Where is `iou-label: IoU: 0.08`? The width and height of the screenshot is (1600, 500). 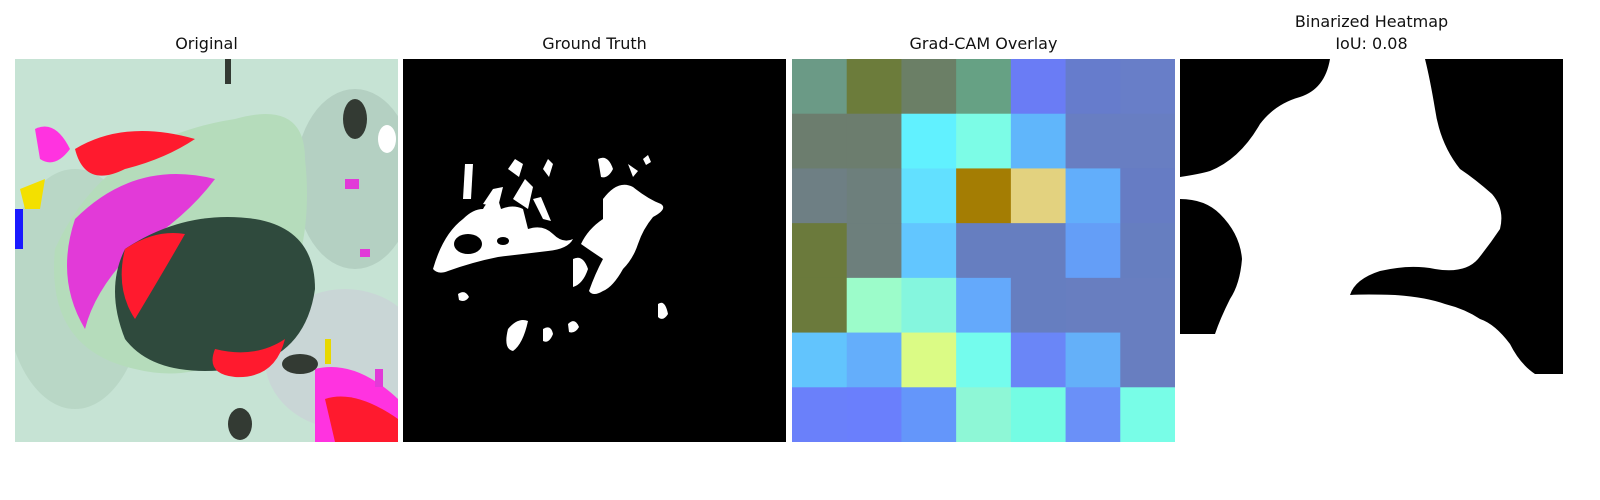 iou-label: IoU: 0.08 is located at coordinates (1371, 43).